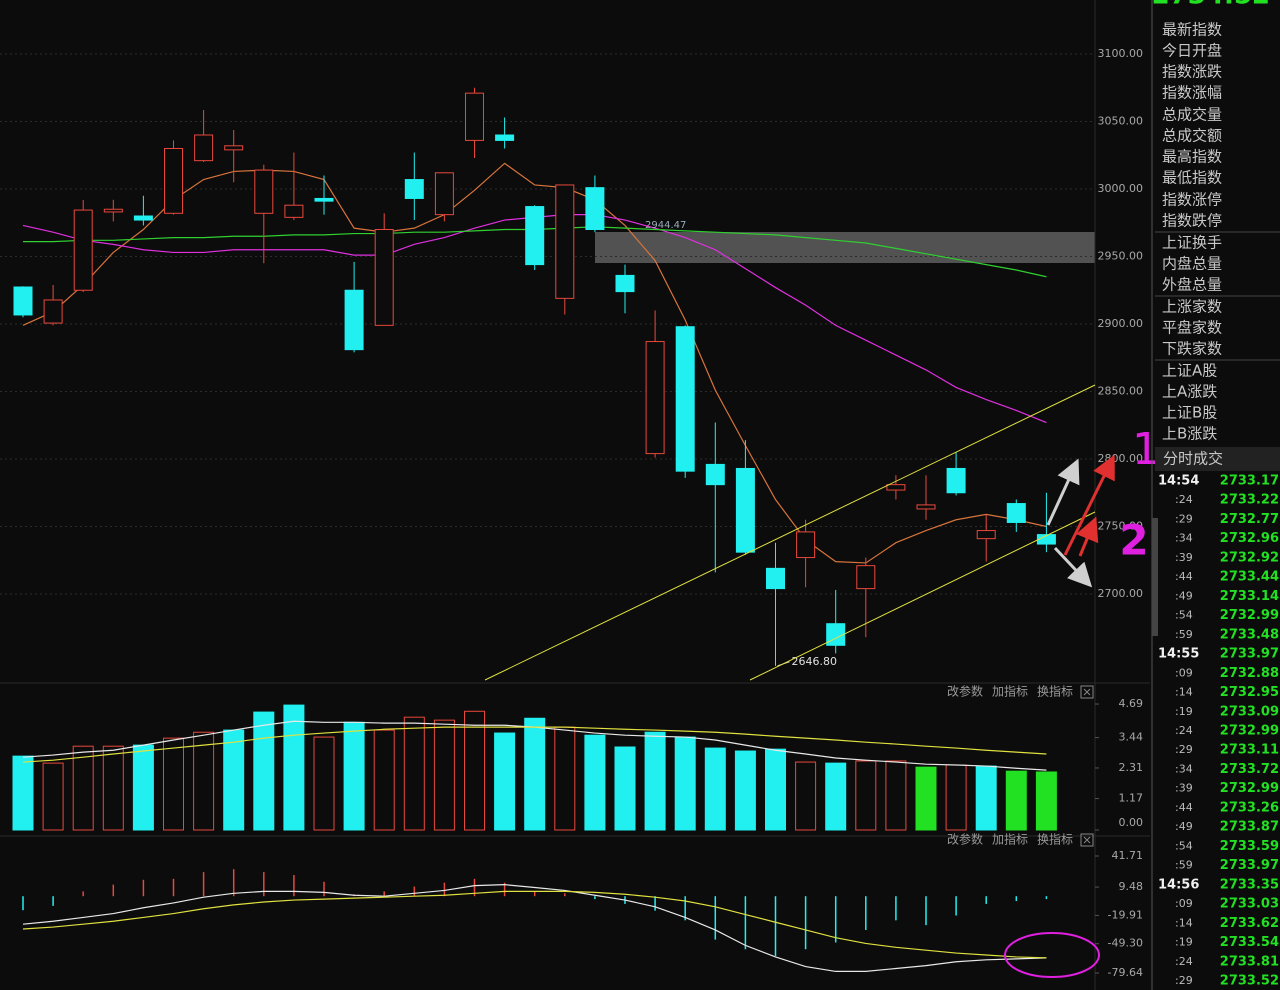 The image size is (1280, 990). I want to click on tick-time: 14:54, so click(1178, 481).